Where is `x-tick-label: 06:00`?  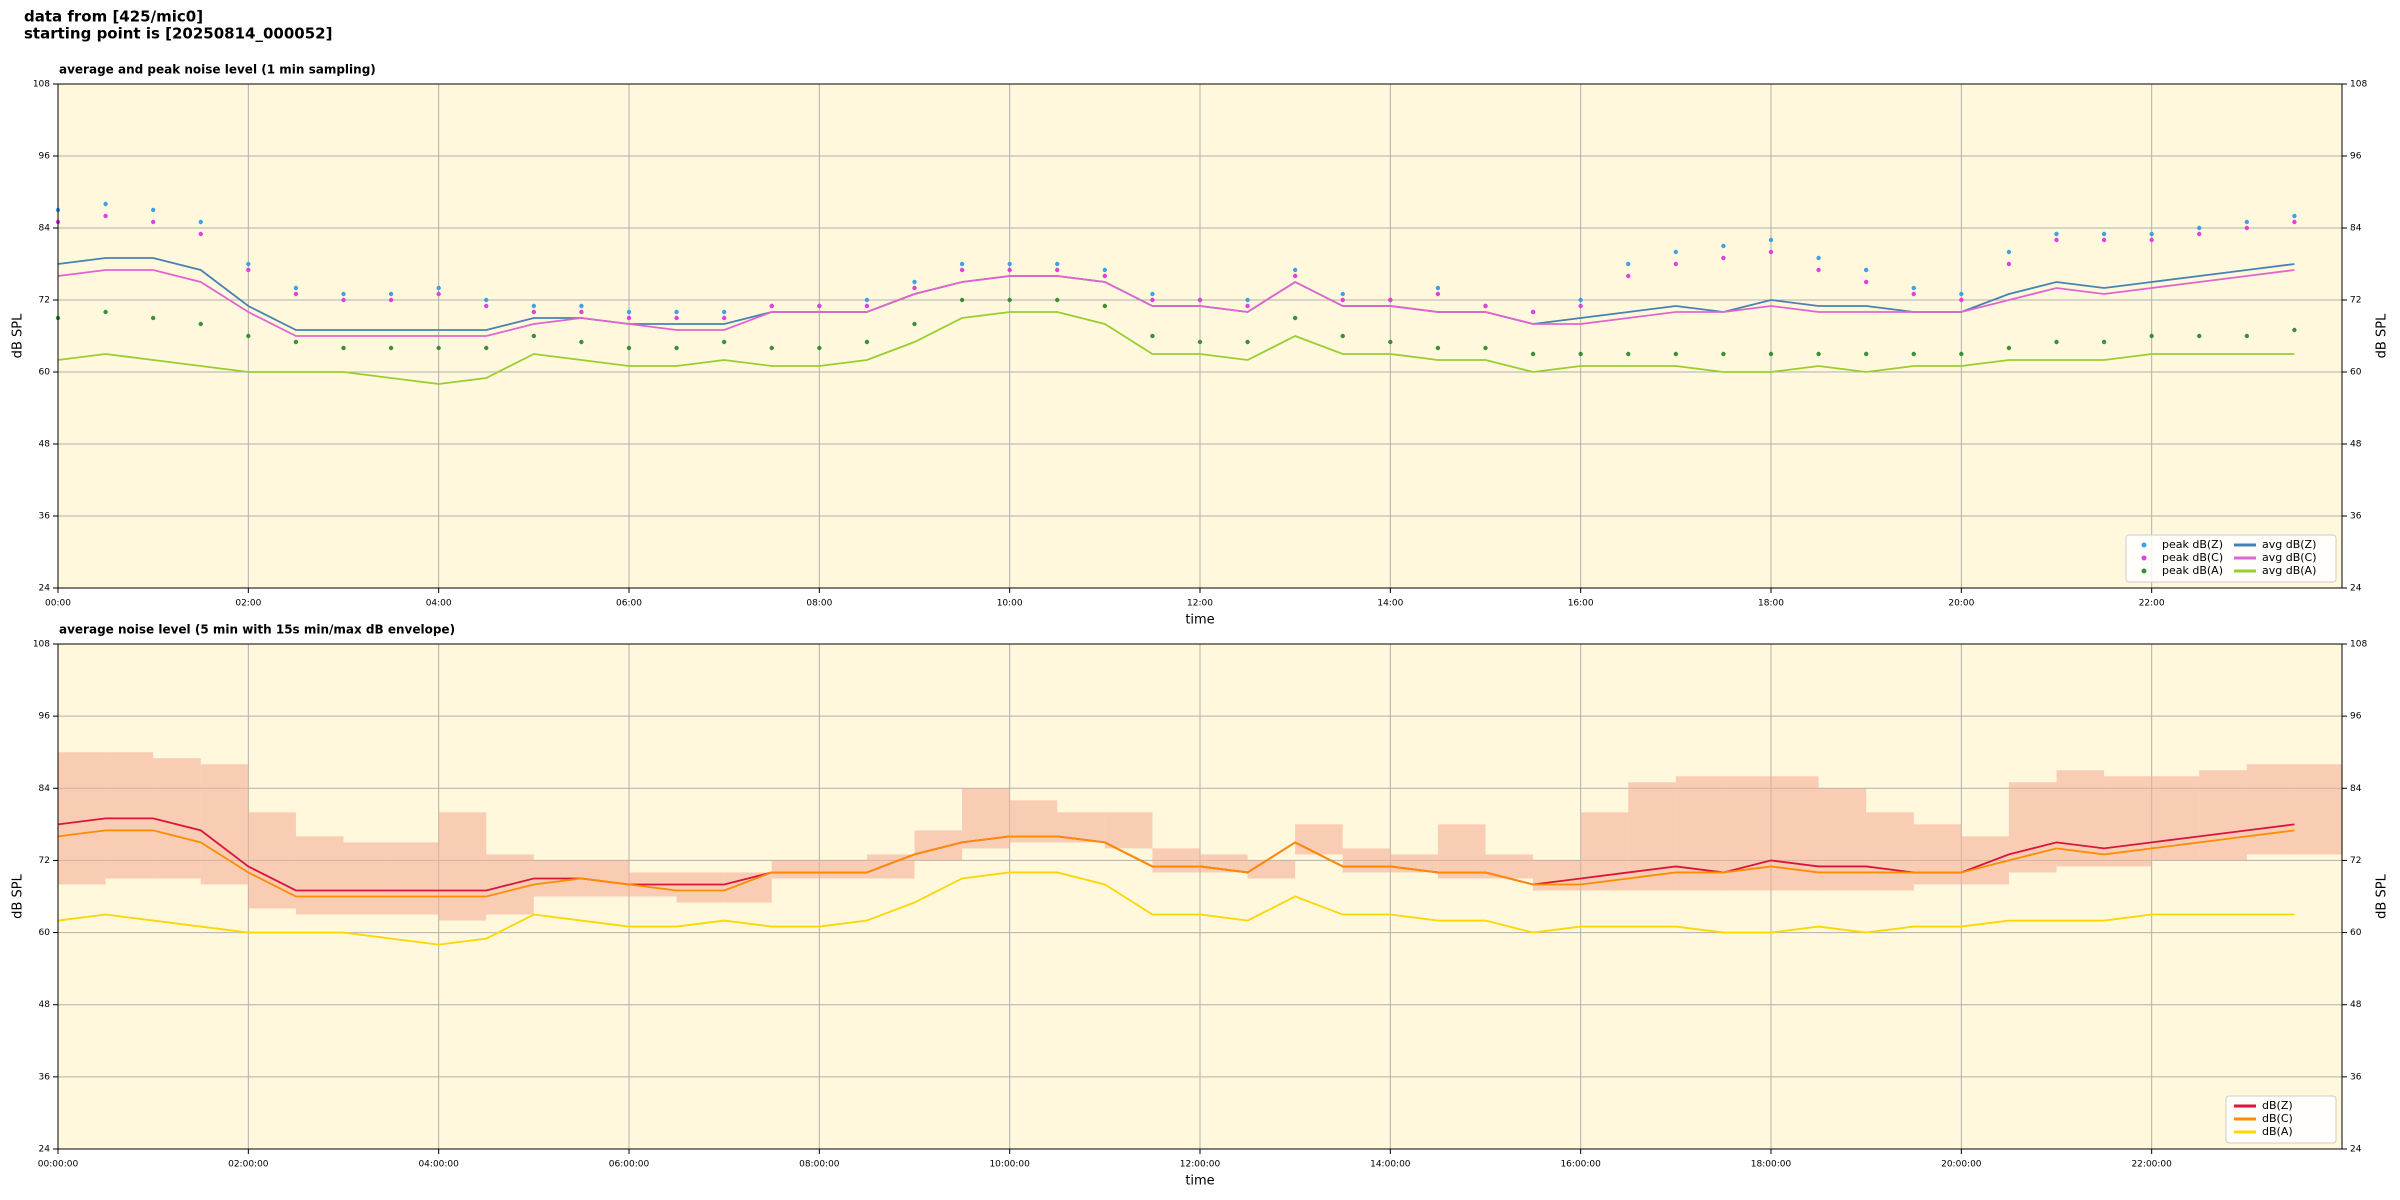 x-tick-label: 06:00 is located at coordinates (629, 604).